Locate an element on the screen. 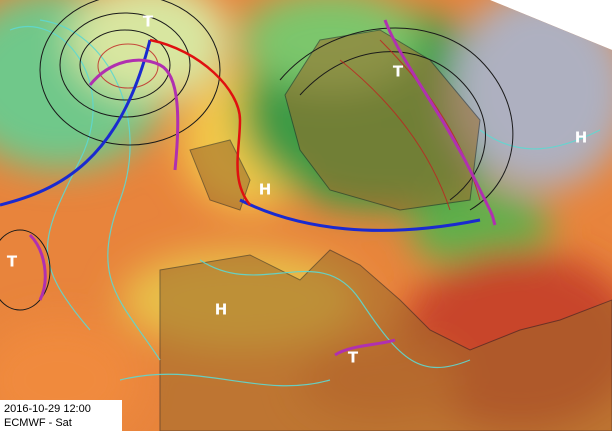 This screenshot has height=431, width=612. source: ECMWF - Sat is located at coordinates (38, 423).